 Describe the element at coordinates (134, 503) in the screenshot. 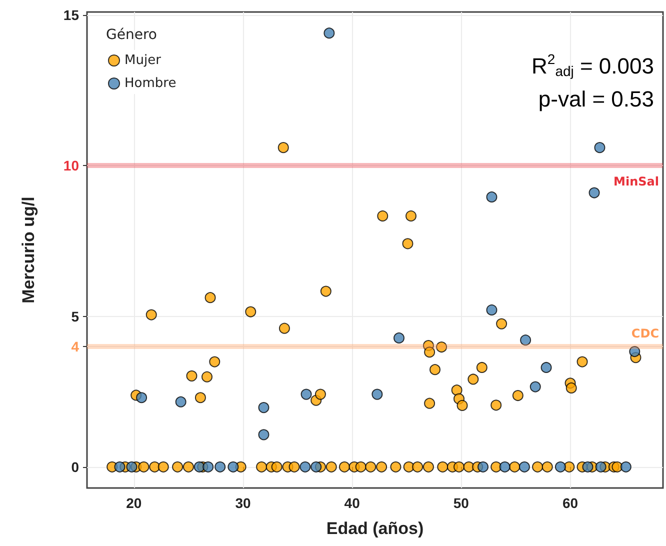

I see `x-tick-label: 20` at that location.